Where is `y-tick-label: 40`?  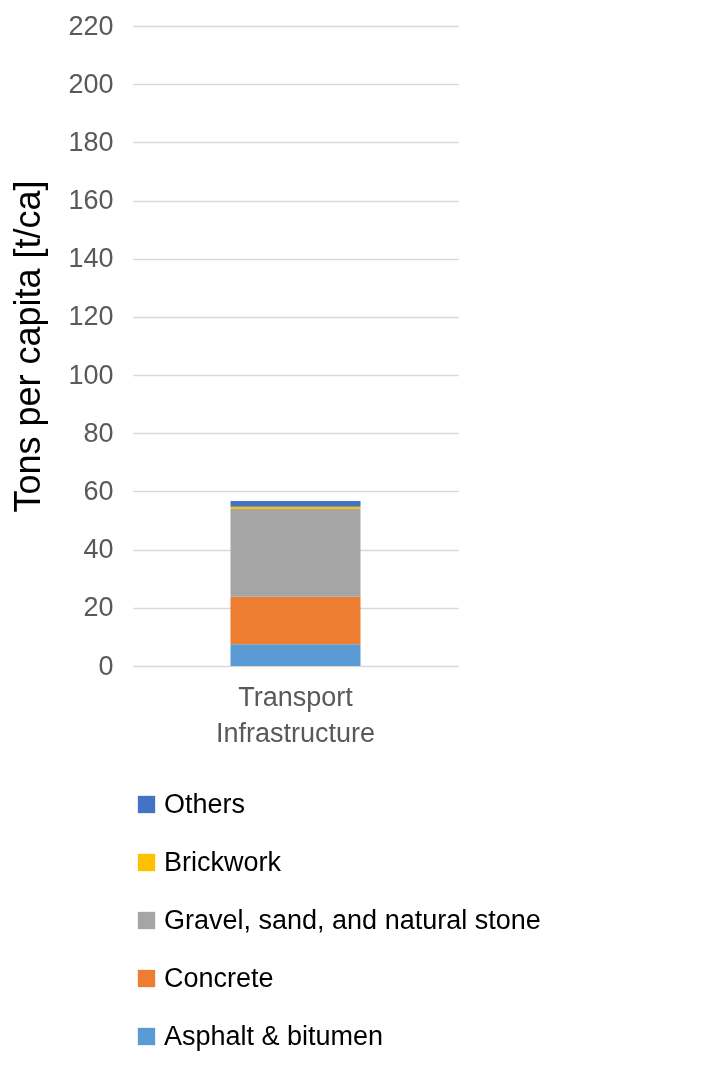 y-tick-label: 40 is located at coordinates (98, 549).